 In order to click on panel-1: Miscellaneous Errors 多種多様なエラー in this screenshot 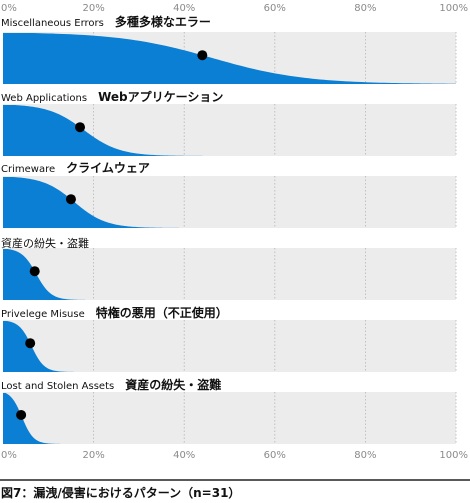, I will do `click(229, 49)`.